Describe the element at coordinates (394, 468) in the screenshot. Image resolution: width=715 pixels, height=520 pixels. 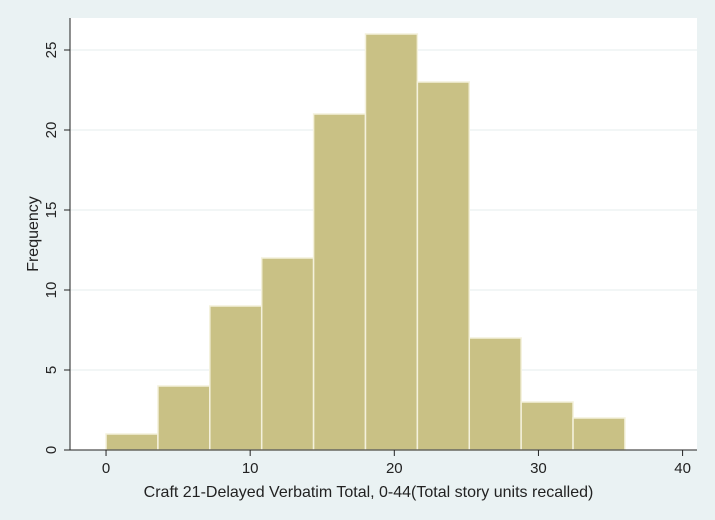
I see `x-tick-label-20: 20` at that location.